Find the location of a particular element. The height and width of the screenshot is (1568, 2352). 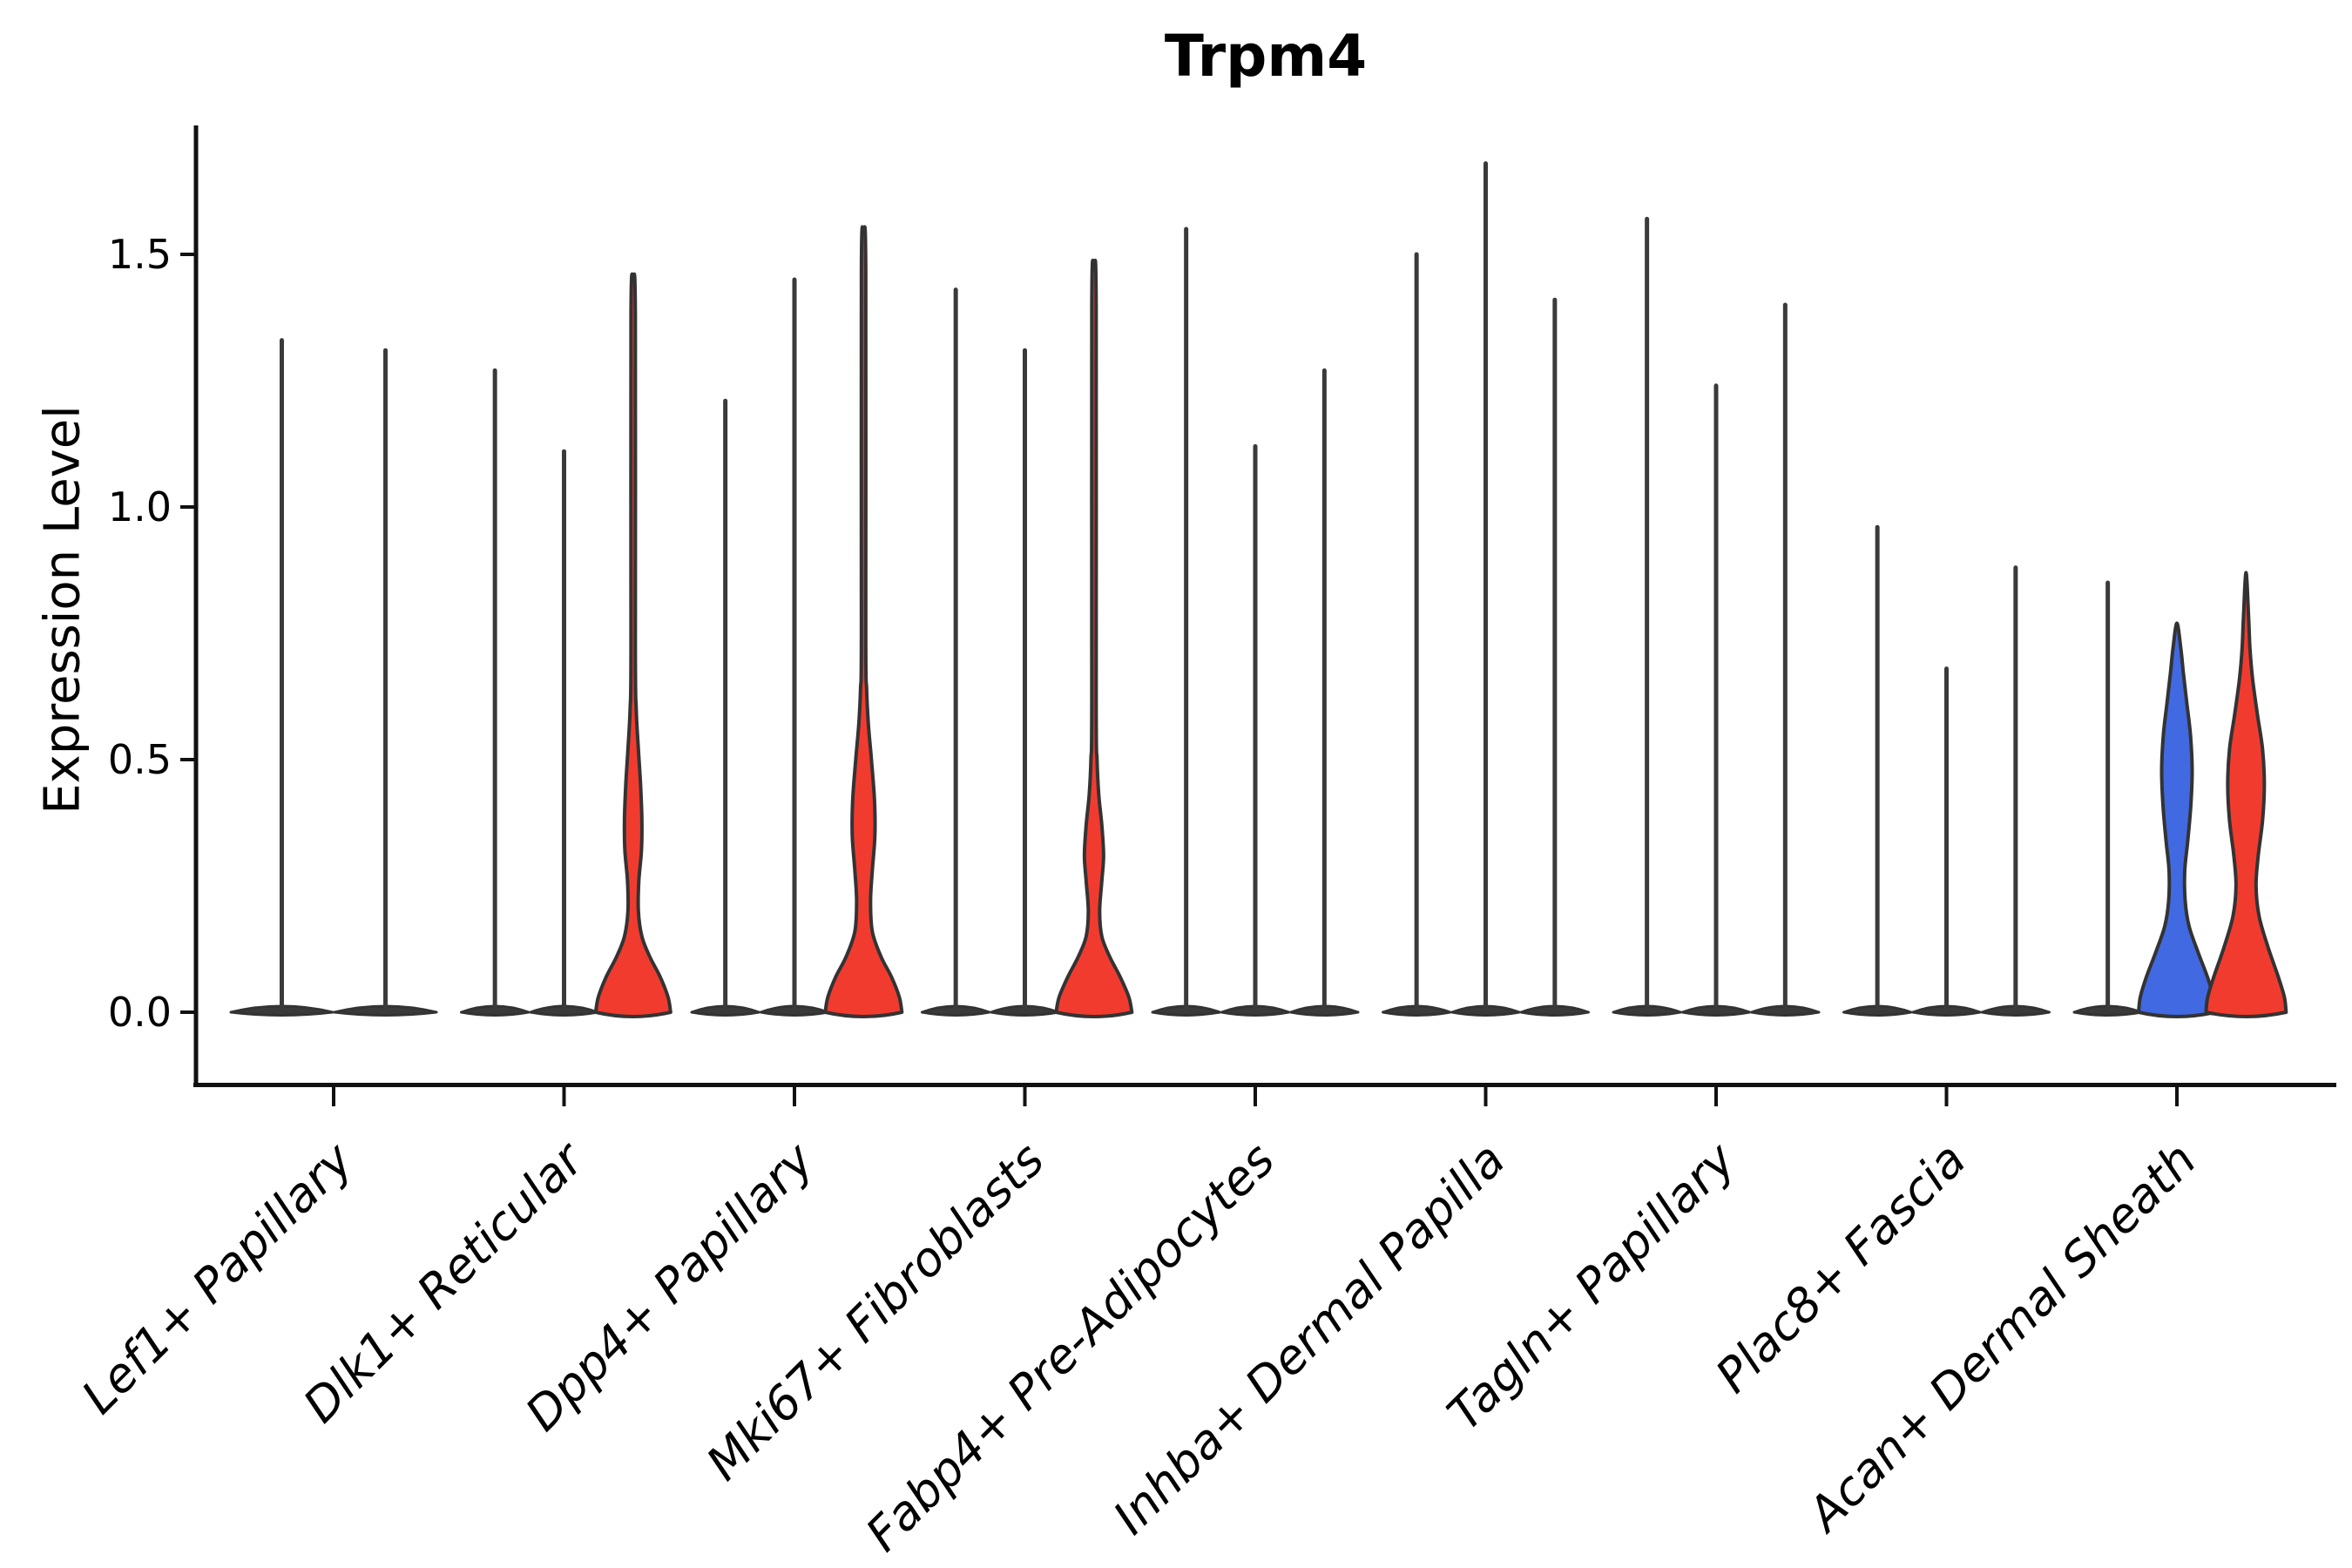

y-tick-label: 0.0 is located at coordinates (140, 1013).